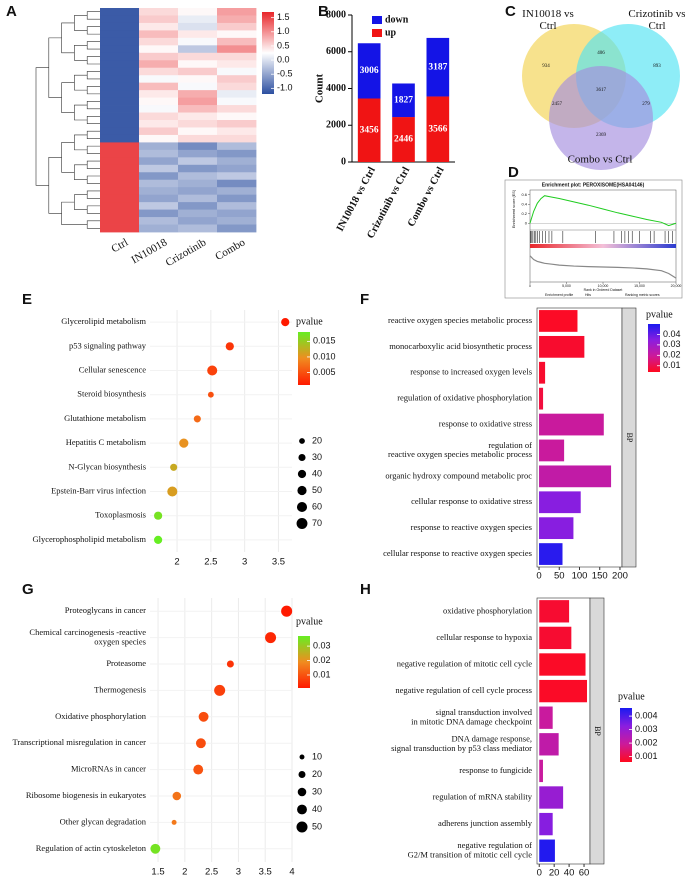 The height and width of the screenshot is (876, 685). Describe the element at coordinates (458, 475) in the screenshot. I see `y-tick-label: organic hydroxy compound metabolic proc` at that location.